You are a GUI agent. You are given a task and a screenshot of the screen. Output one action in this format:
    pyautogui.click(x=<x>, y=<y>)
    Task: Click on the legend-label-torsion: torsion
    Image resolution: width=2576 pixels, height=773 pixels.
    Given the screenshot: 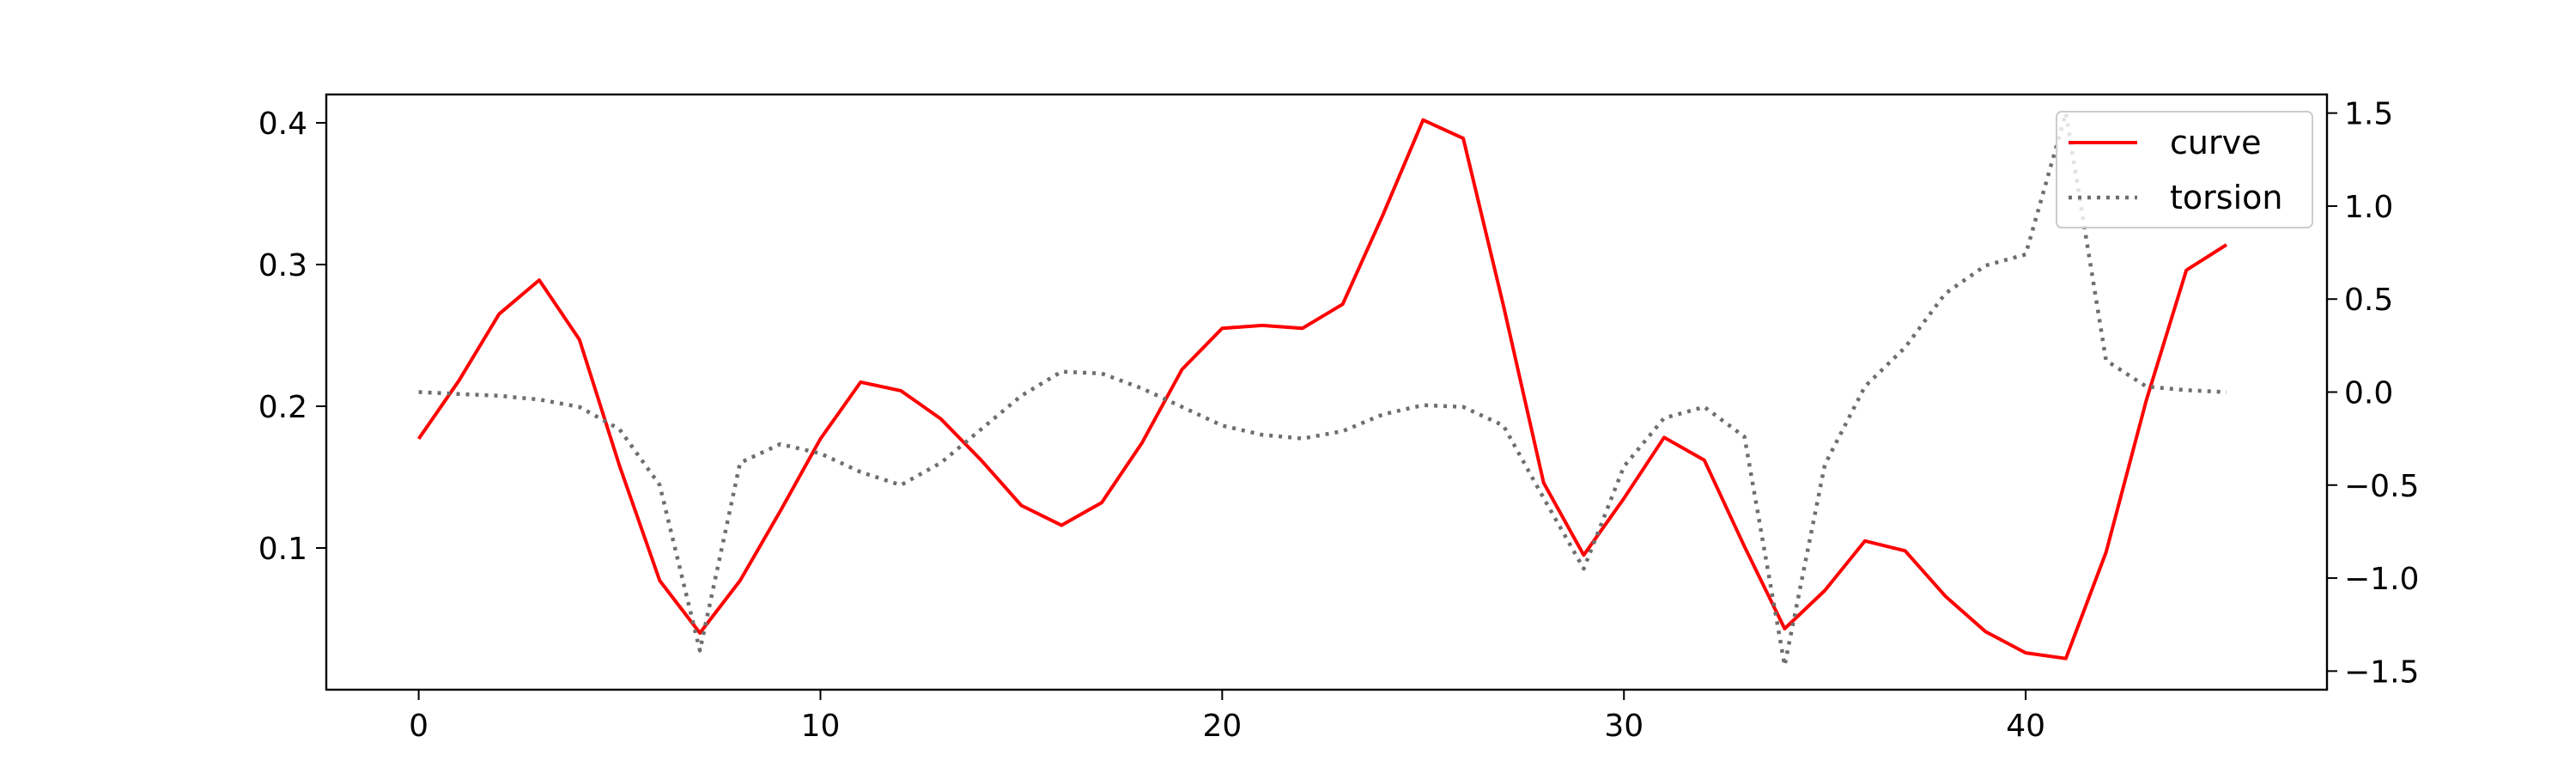 What is the action you would take?
    pyautogui.click(x=2226, y=197)
    